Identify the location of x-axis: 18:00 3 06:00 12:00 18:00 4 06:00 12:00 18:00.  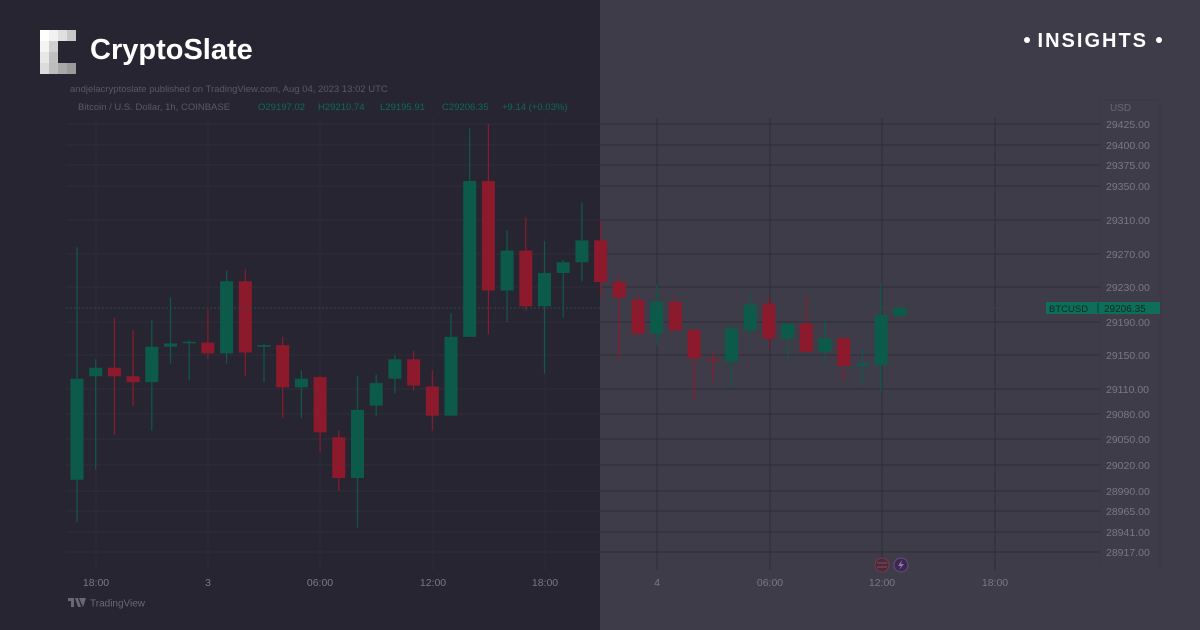
(545, 583).